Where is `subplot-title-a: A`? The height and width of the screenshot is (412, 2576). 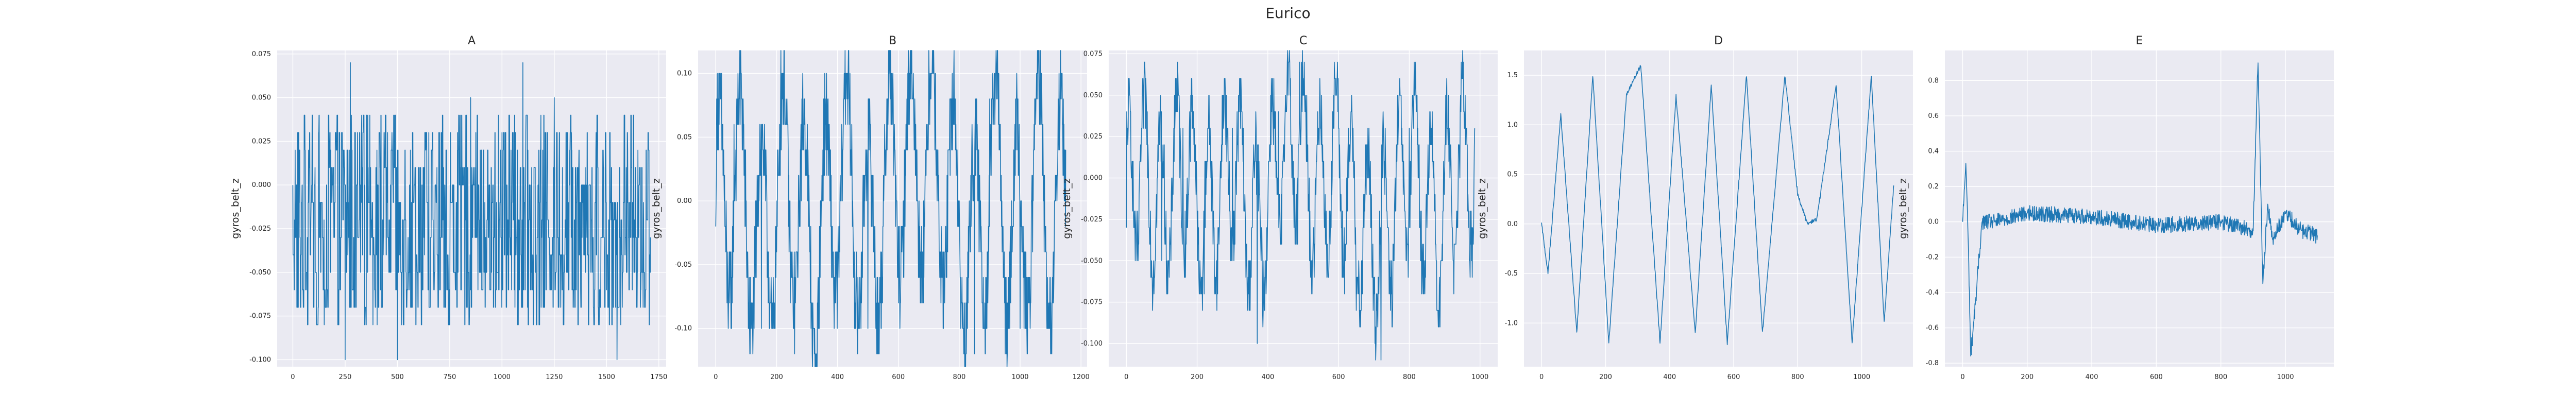 subplot-title-a: A is located at coordinates (472, 41).